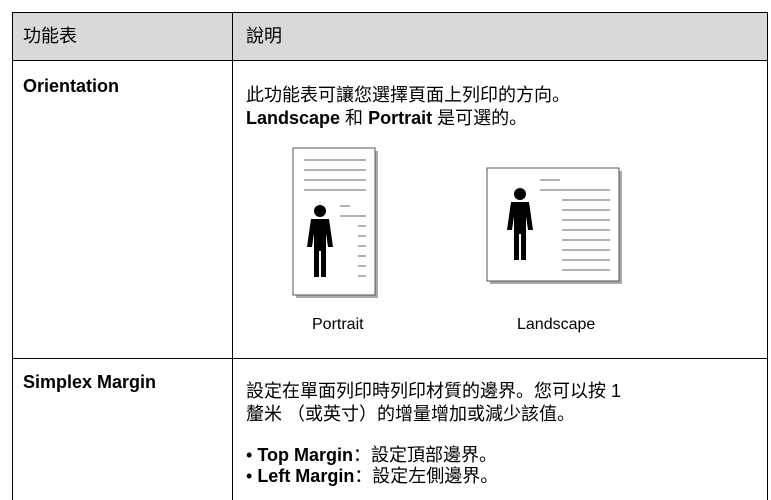 Image resolution: width=771 pixels, height=500 pixels. I want to click on landscape-icon, so click(554, 225).